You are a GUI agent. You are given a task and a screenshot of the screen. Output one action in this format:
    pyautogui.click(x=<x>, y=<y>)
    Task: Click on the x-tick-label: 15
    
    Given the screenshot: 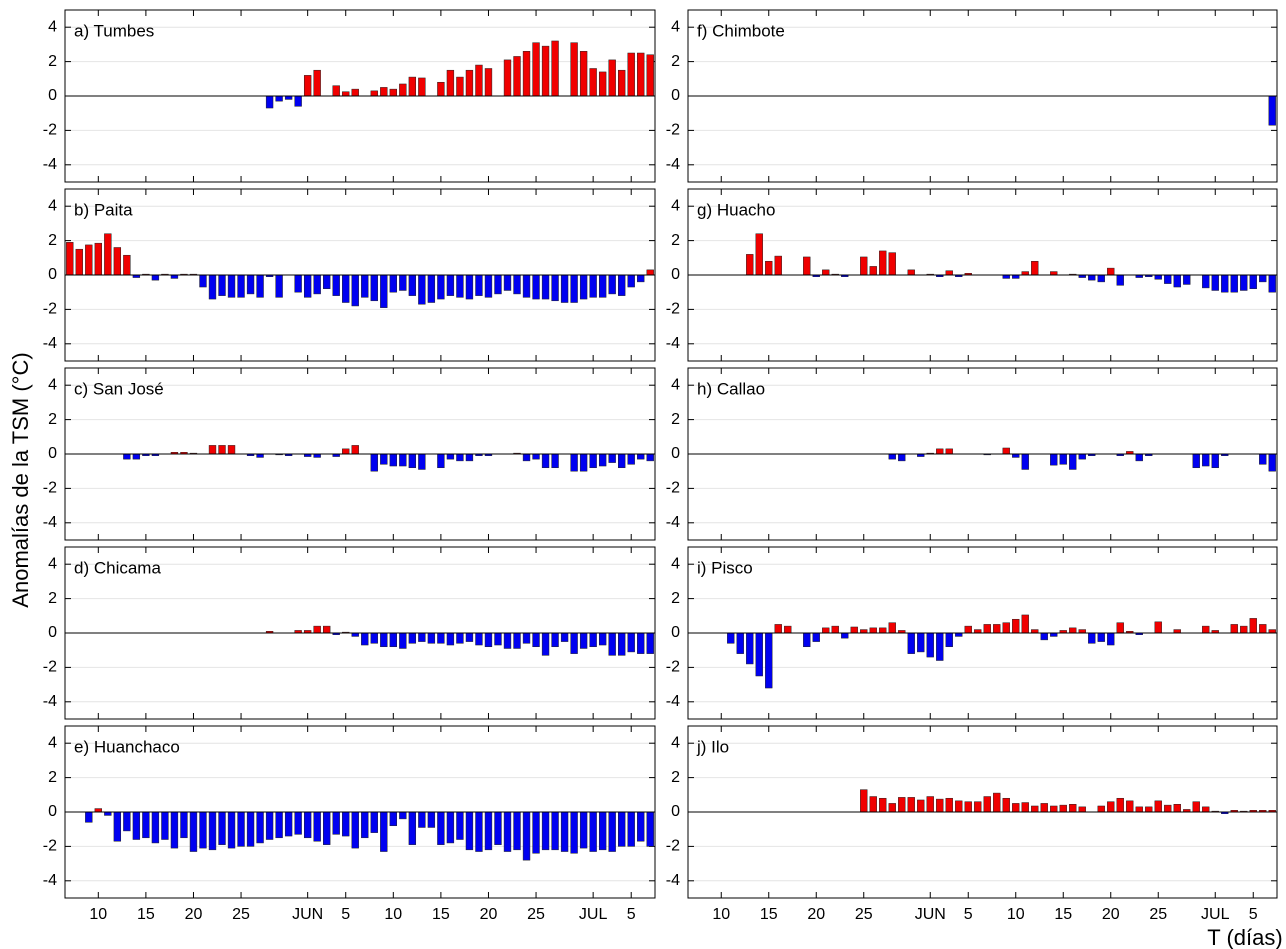 What is the action you would take?
    pyautogui.click(x=146, y=914)
    